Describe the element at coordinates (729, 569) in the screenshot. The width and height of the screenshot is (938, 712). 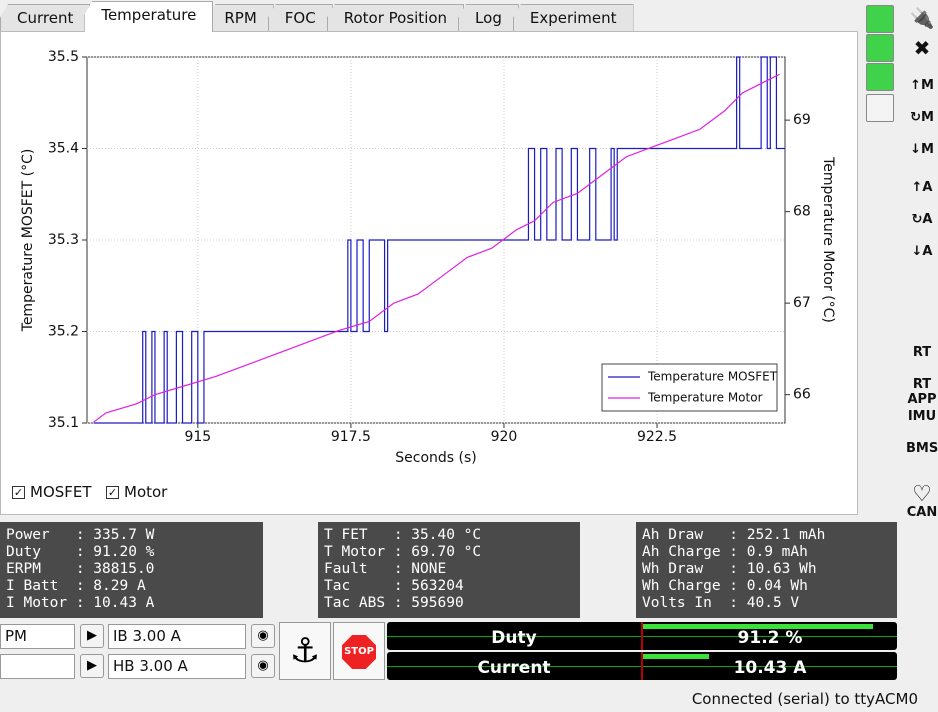
I see `info-line: Wh Draw : 10.63 Wh` at that location.